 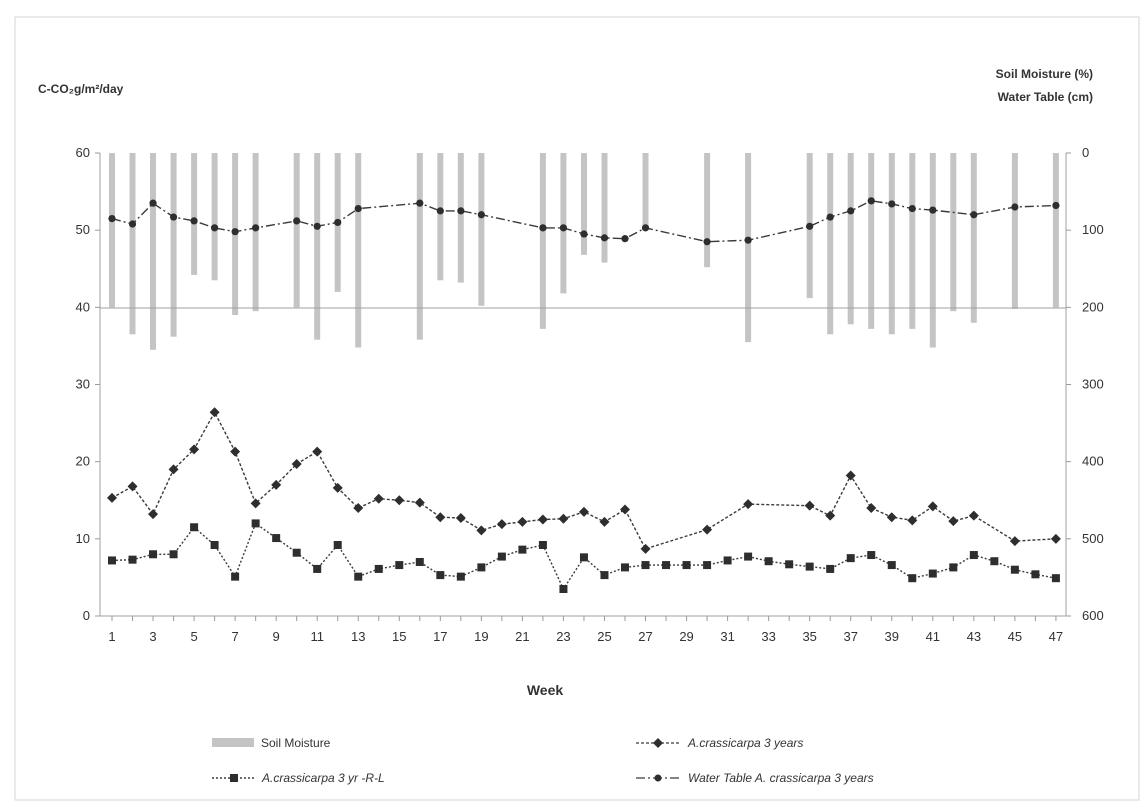 What do you see at coordinates (83, 384) in the screenshot?
I see `left-tick-label: 30` at bounding box center [83, 384].